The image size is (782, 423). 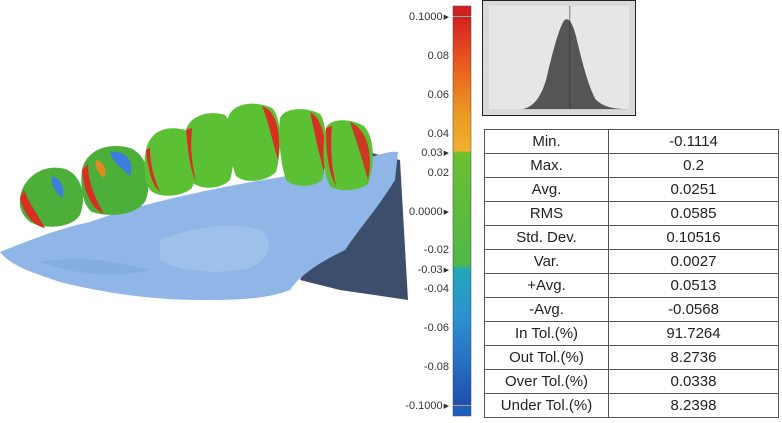 I want to click on scale-tick-label: 0.1000▶, so click(x=426, y=17).